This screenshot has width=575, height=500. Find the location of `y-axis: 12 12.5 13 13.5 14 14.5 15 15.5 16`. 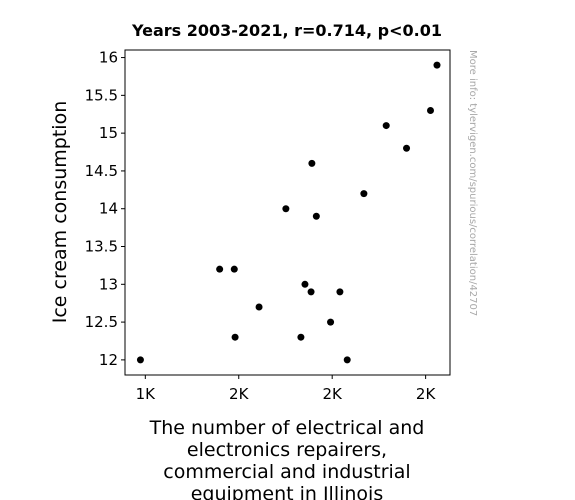

y-axis: 12 12.5 13 13.5 14 14.5 15 15.5 16 is located at coordinates (105, 209).